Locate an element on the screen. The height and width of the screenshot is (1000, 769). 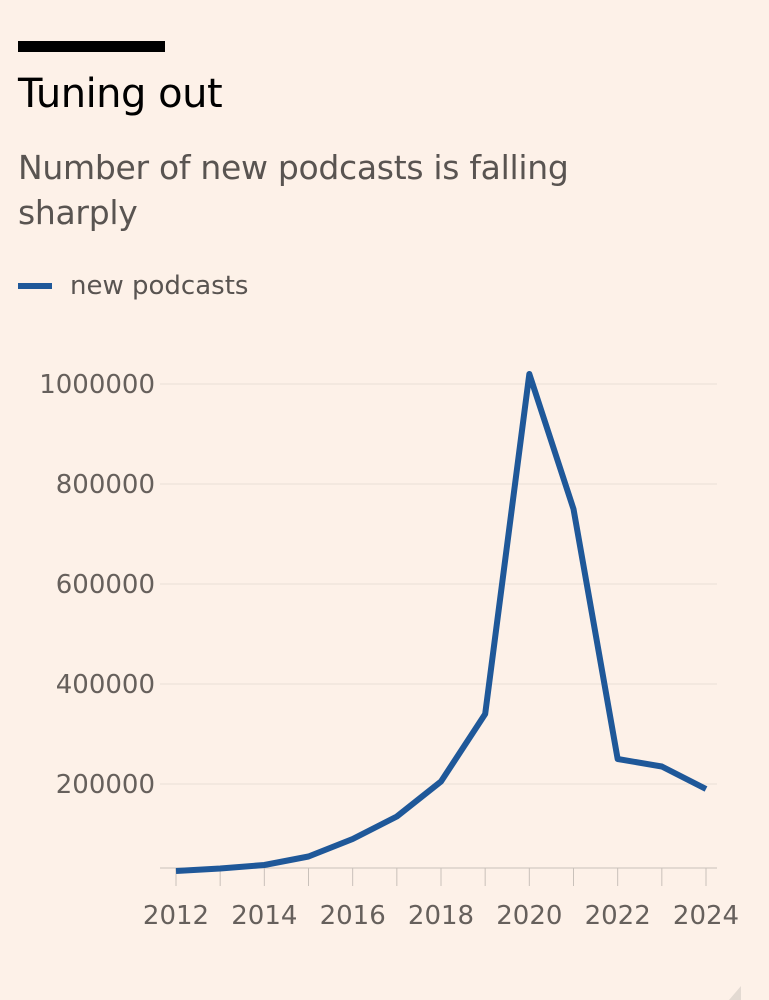
x-tick-label: 2012 is located at coordinates (176, 916).